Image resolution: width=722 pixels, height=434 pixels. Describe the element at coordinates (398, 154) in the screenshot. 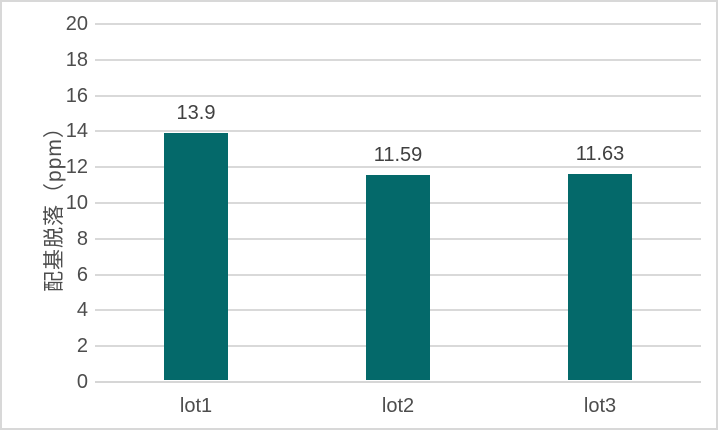

I see `data-label-lot2: 11.59` at that location.